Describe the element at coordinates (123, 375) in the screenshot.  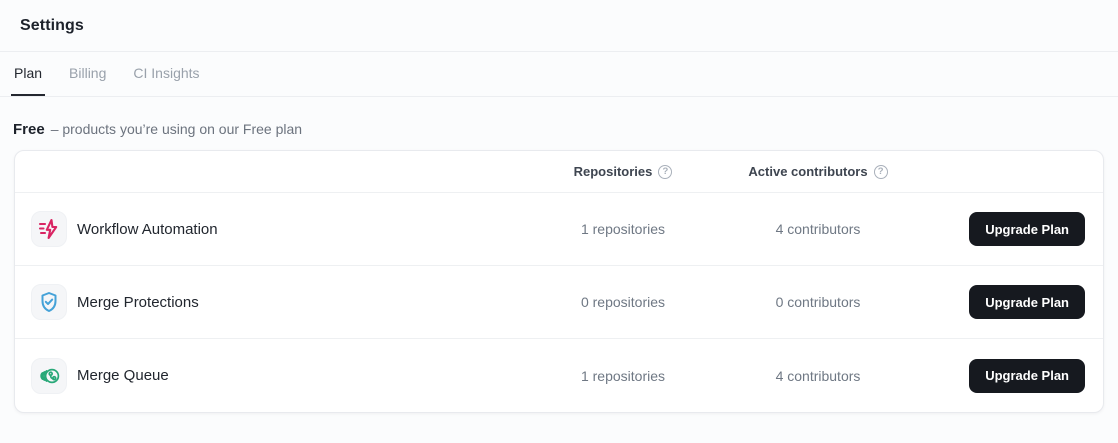
I see `product-name: Merge Queue` at that location.